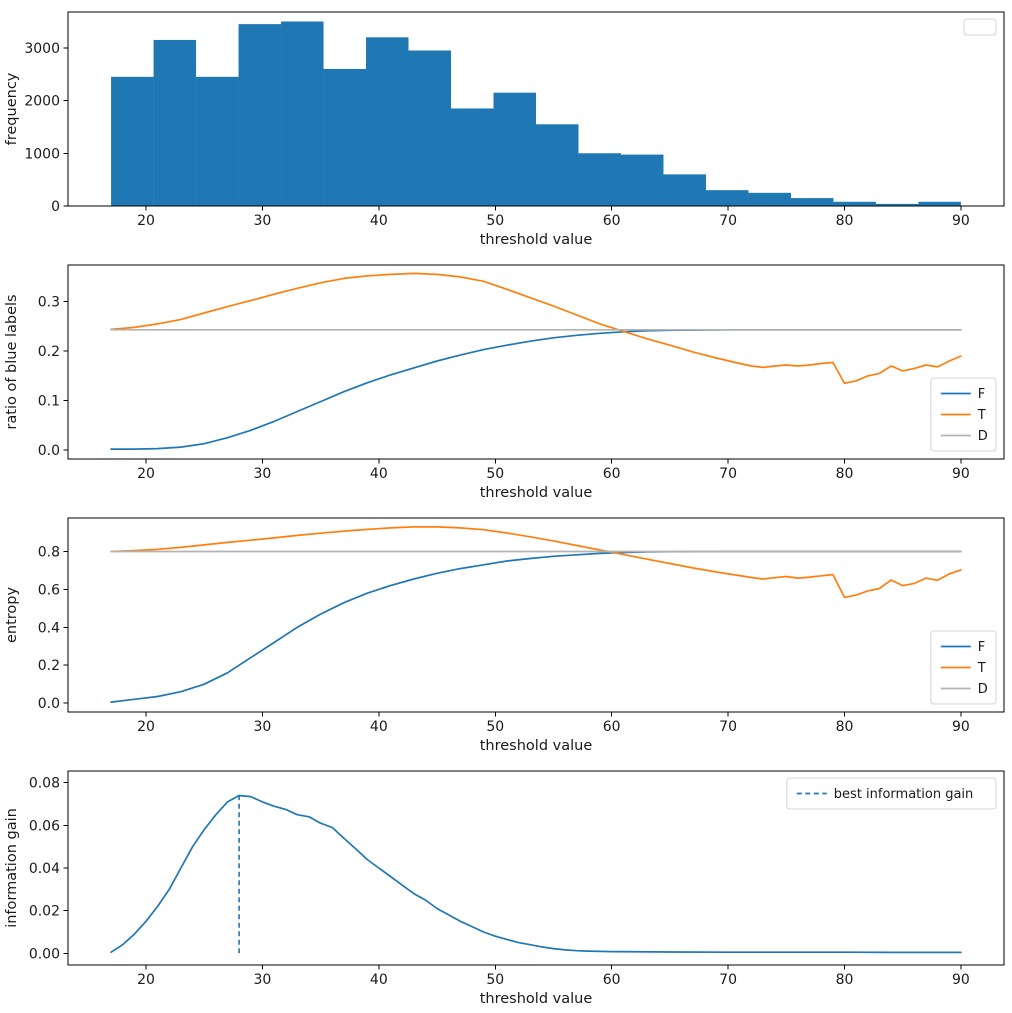 The width and height of the screenshot is (1012, 1013). I want to click on y-tick-label: 0.8, so click(49, 553).